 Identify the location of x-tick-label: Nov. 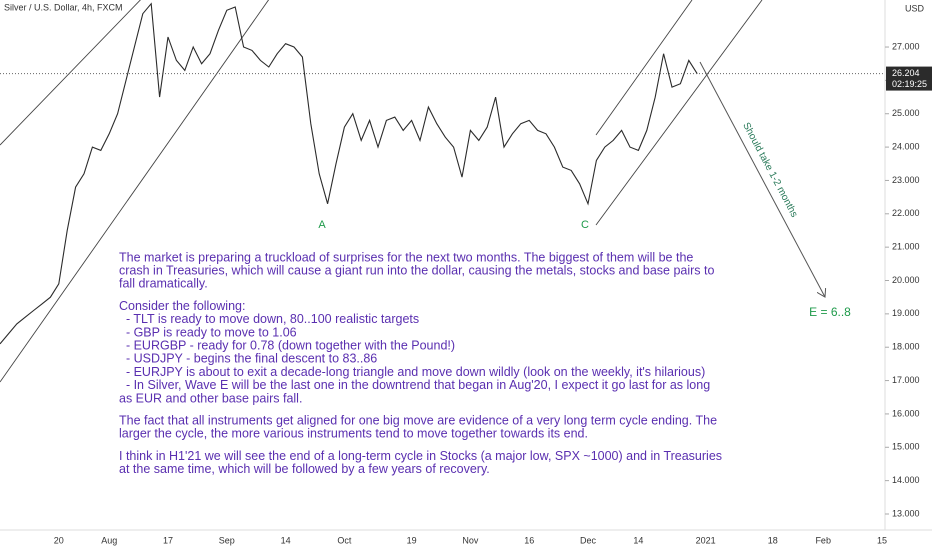
(470, 540).